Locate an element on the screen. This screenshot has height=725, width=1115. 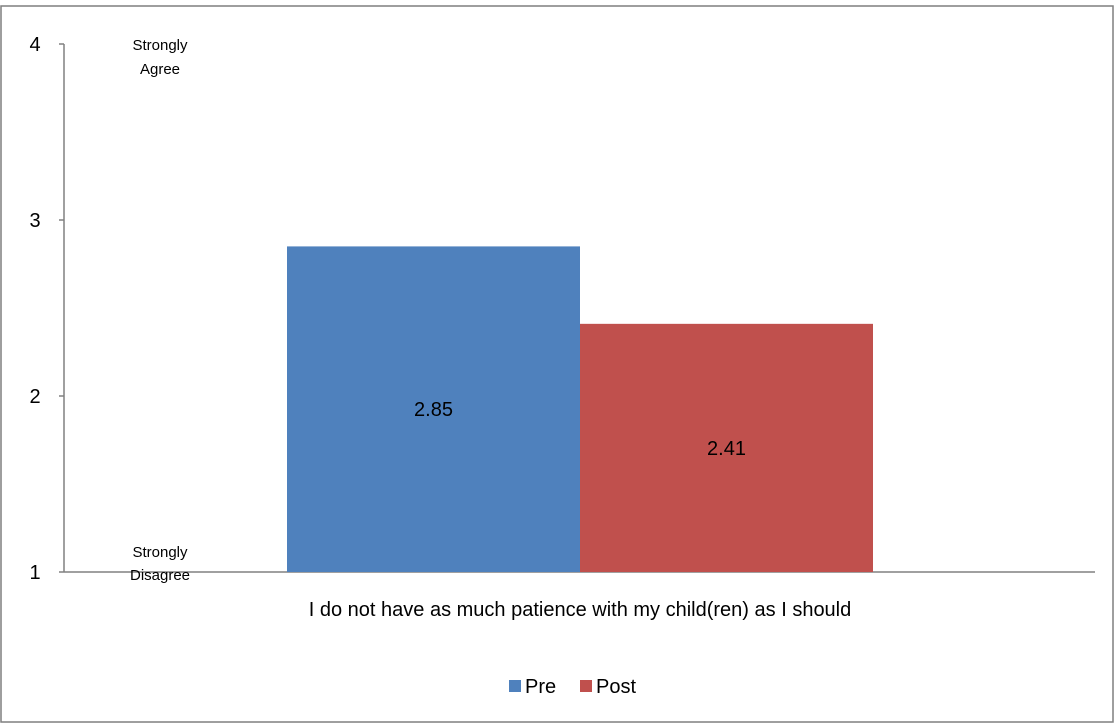
bar-pre is located at coordinates (433, 409).